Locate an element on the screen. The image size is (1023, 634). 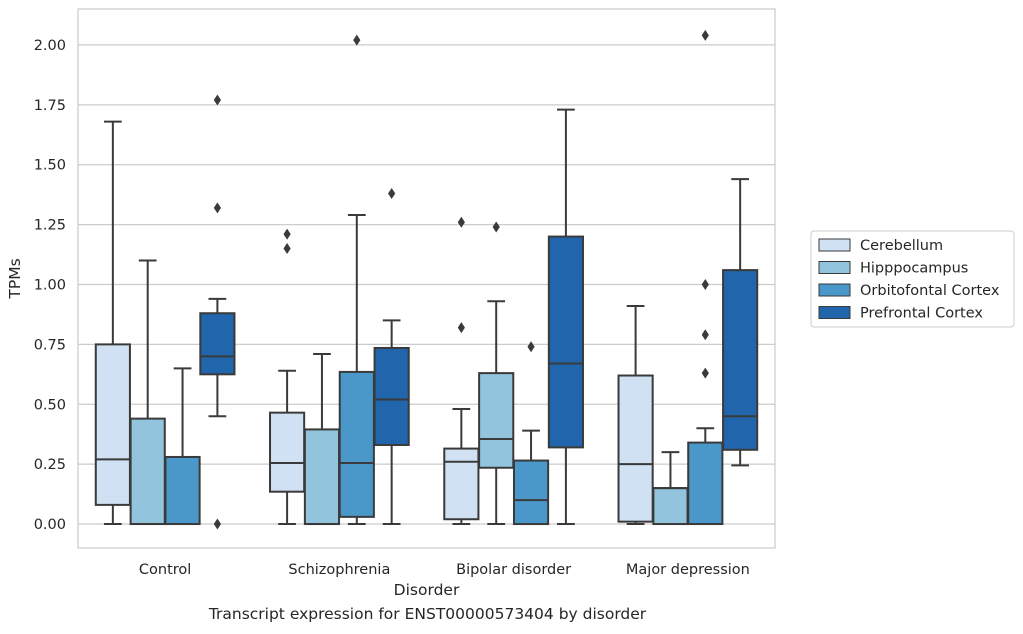
x-axis-label: Disorder is located at coordinates (427, 590).